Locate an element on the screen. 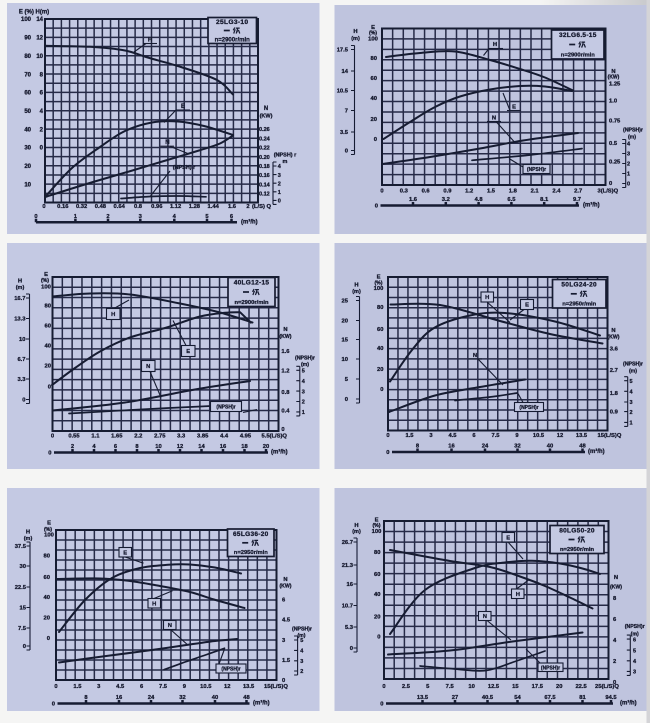 The height and width of the screenshot is (723, 650). svg-text: 5.5(L/S)Q is located at coordinates (275, 437).